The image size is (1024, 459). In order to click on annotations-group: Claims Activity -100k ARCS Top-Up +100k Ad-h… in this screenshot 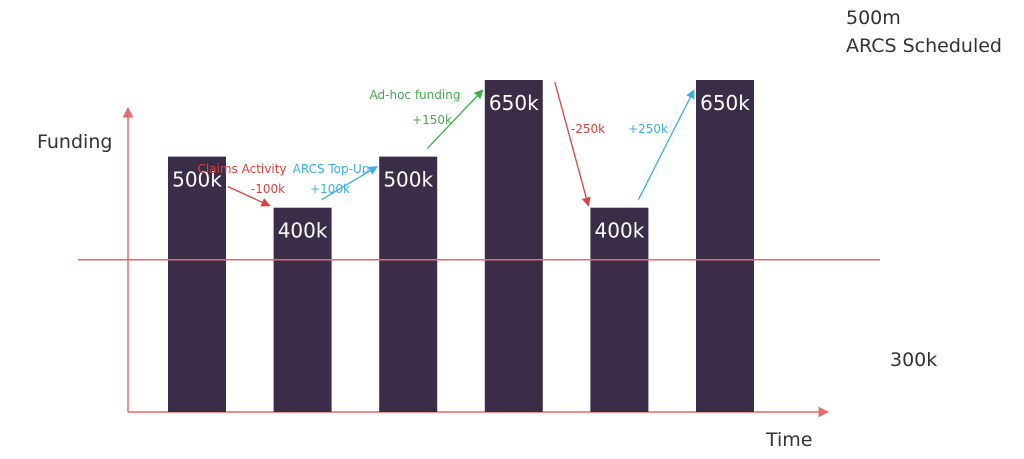, I will do `click(446, 144)`.